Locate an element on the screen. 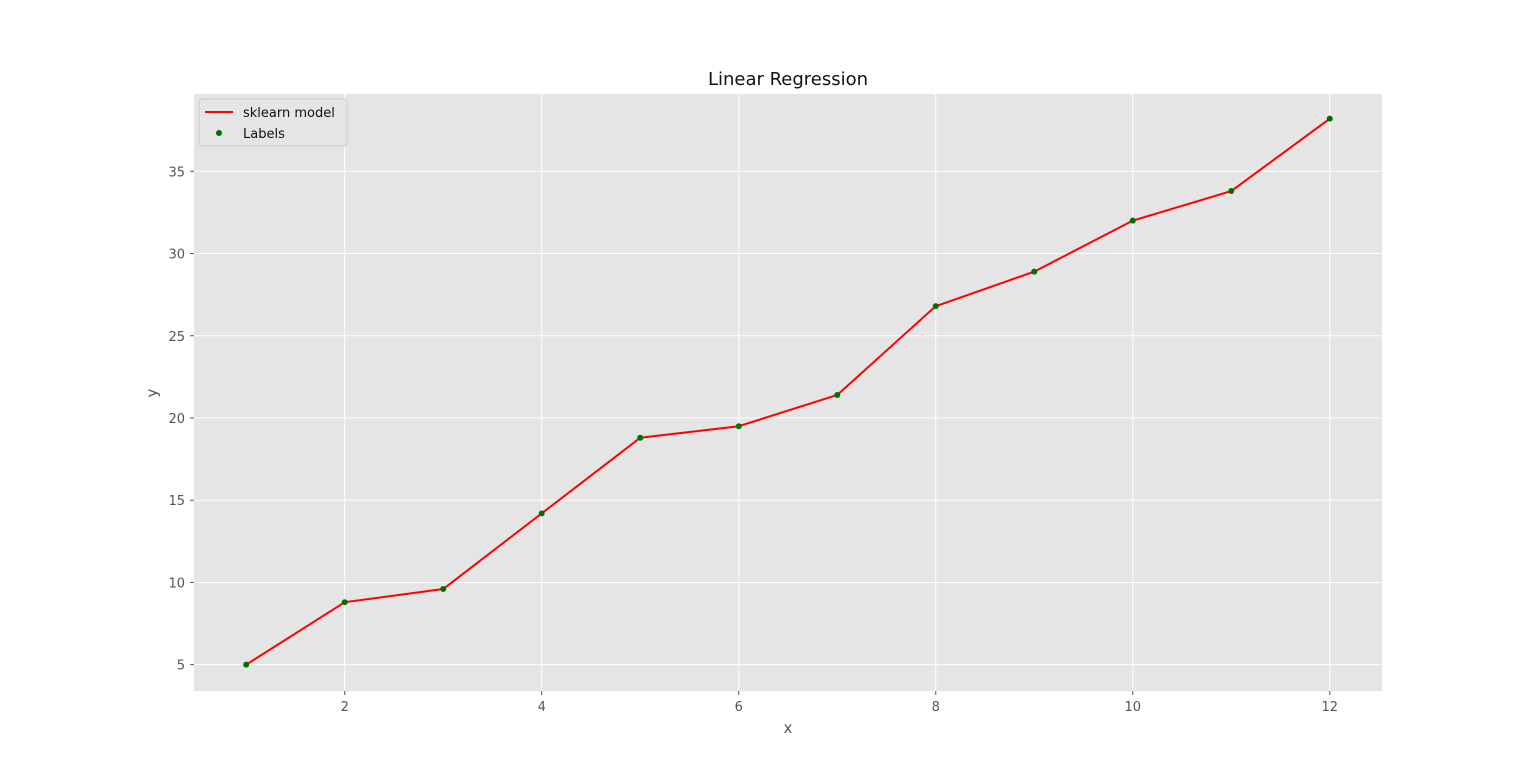  y-tick-label: 15 is located at coordinates (176, 501).